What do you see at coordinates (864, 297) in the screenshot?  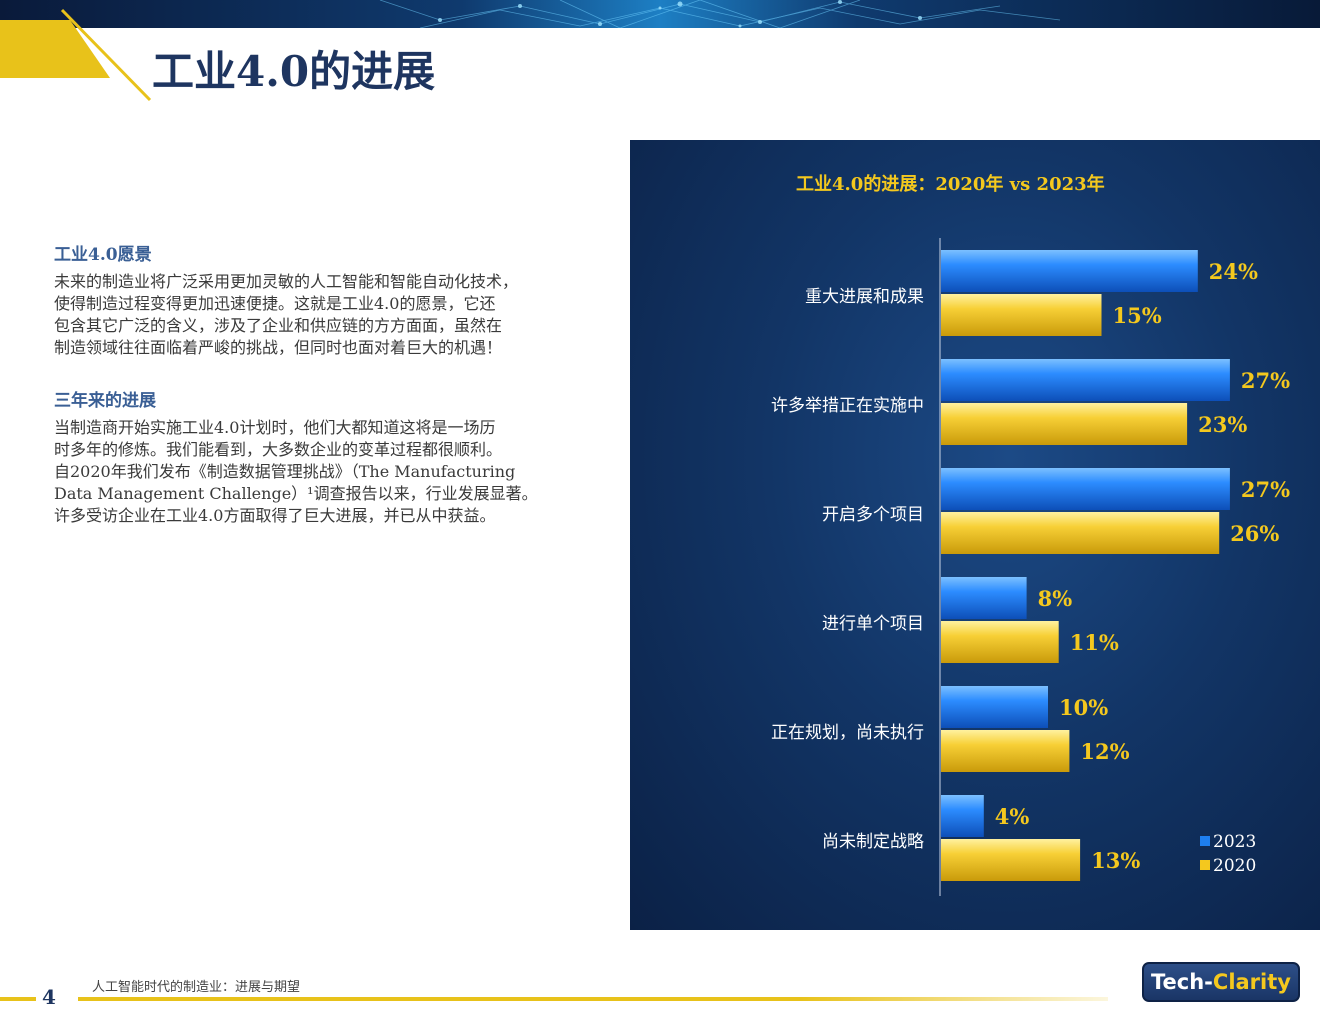 I see `category-label: 重大进展和成果` at bounding box center [864, 297].